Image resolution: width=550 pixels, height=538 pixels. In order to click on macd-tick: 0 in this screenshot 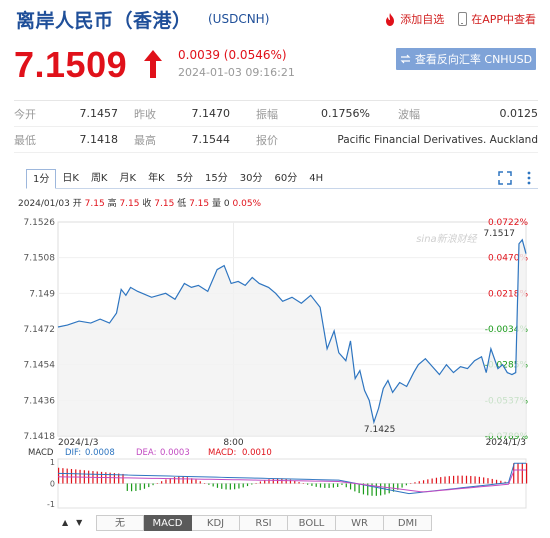, I will do `click(52, 484)`.